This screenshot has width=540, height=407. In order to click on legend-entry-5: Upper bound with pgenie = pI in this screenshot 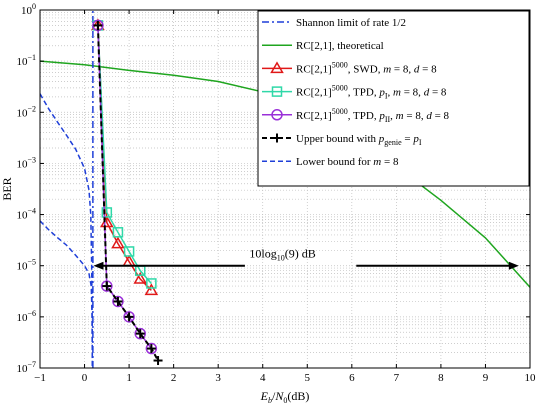, I will do `click(342, 140)`.